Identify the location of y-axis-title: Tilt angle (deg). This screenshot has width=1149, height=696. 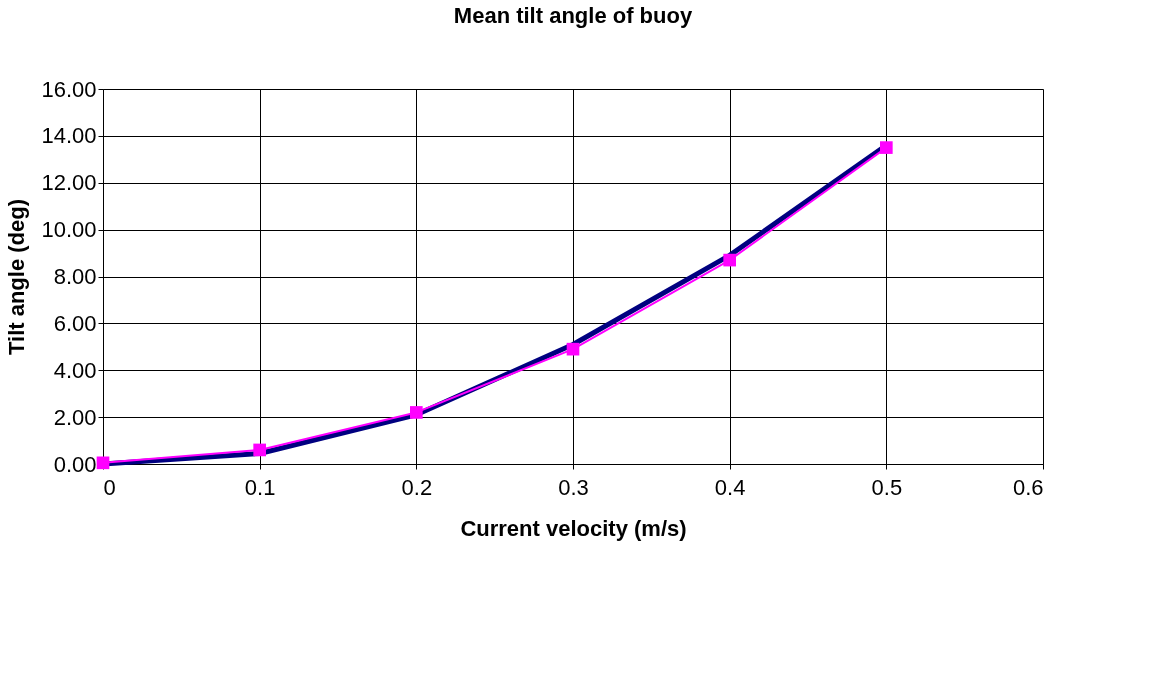
(17, 277).